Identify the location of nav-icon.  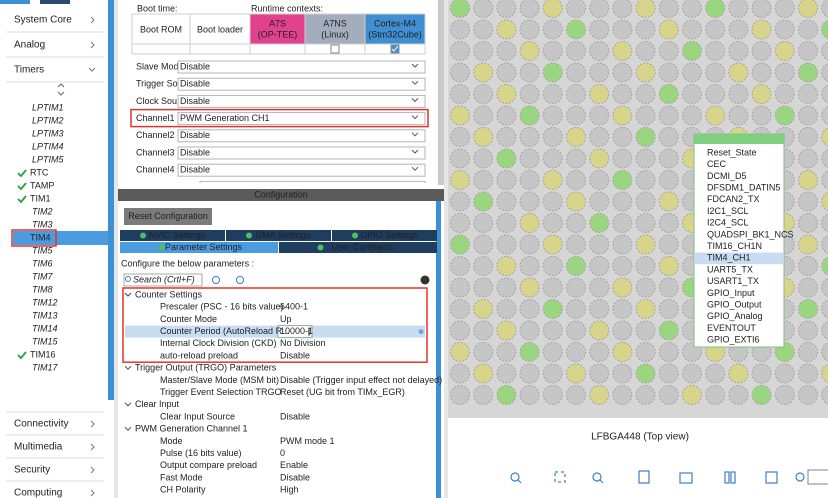
(240, 280).